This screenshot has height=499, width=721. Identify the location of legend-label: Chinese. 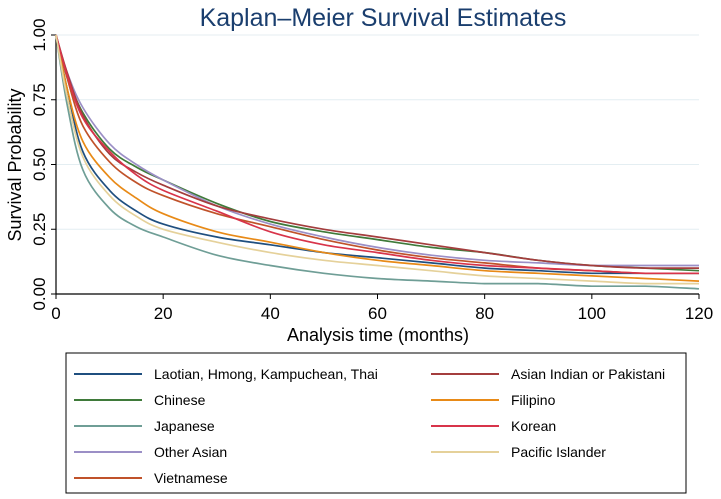
(180, 400).